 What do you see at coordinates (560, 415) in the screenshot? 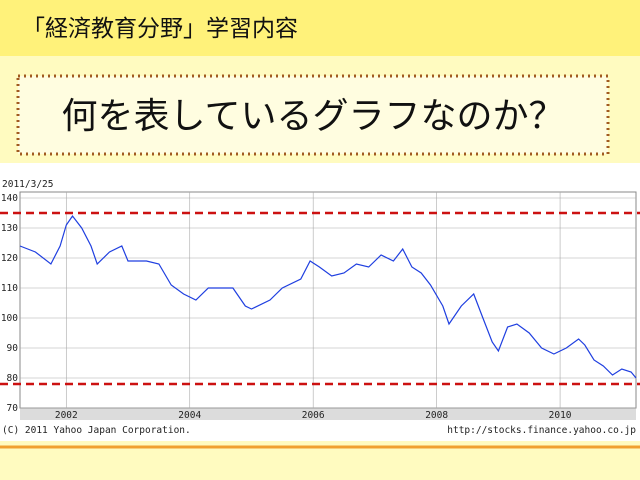
I see `x-tick-label: 2010` at bounding box center [560, 415].